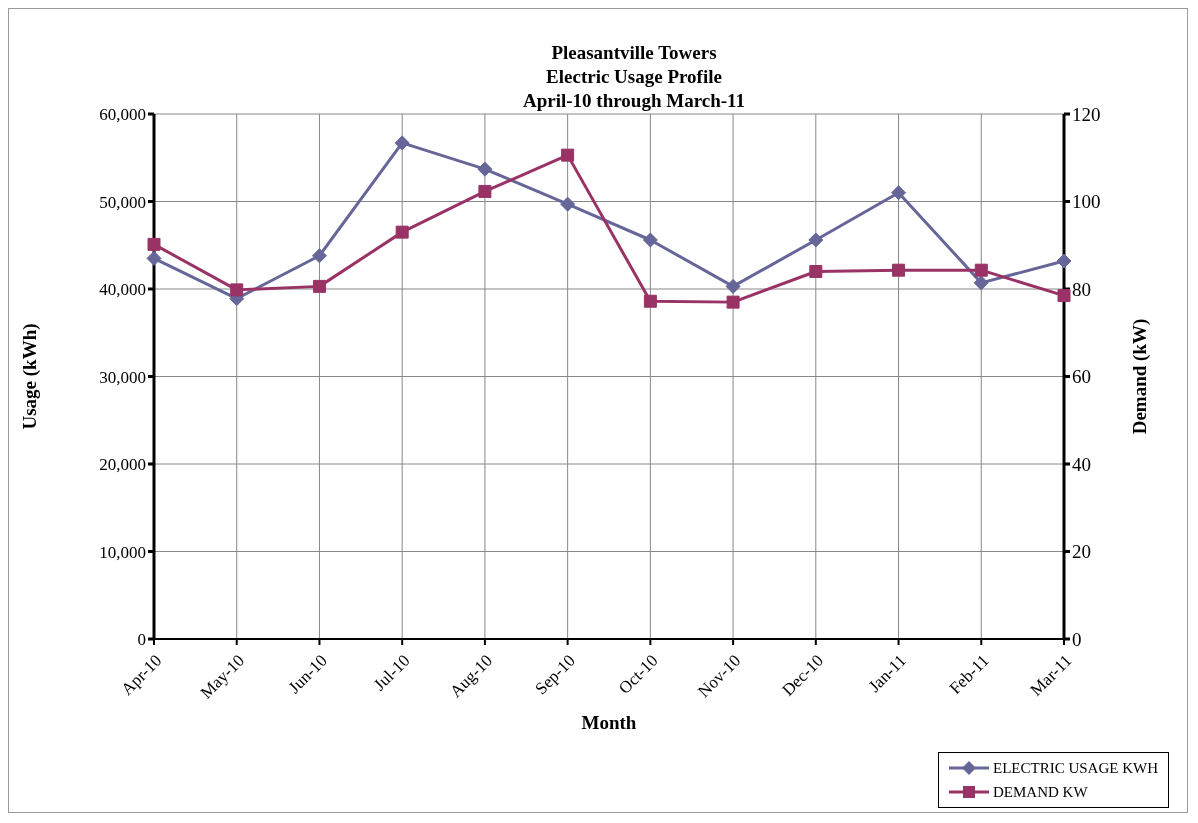 This screenshot has height=823, width=1198. I want to click on y-tick-label: 50,000, so click(122, 202).